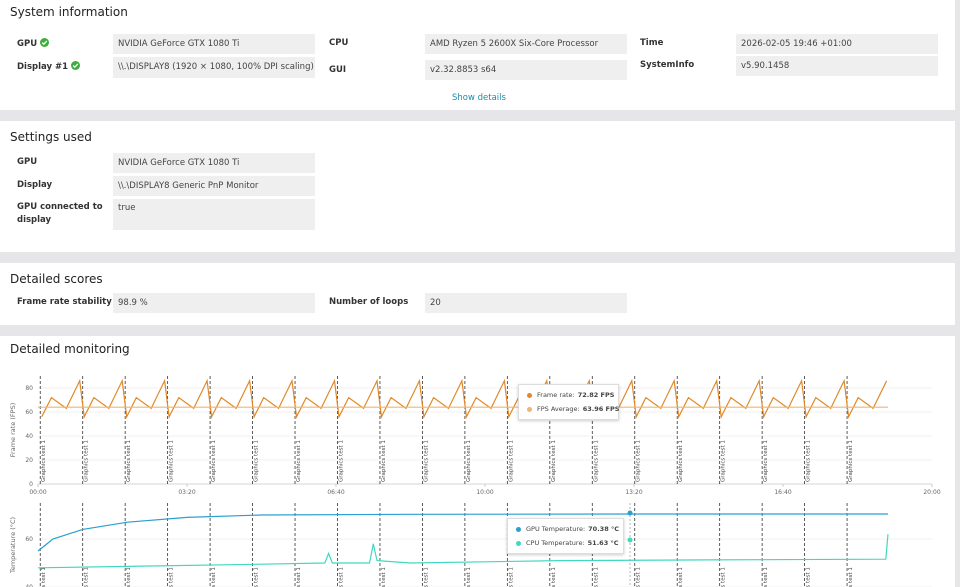 Image resolution: width=960 pixels, height=587 pixels. Describe the element at coordinates (43, 67) in the screenshot. I see `label-text: Display #1` at that location.